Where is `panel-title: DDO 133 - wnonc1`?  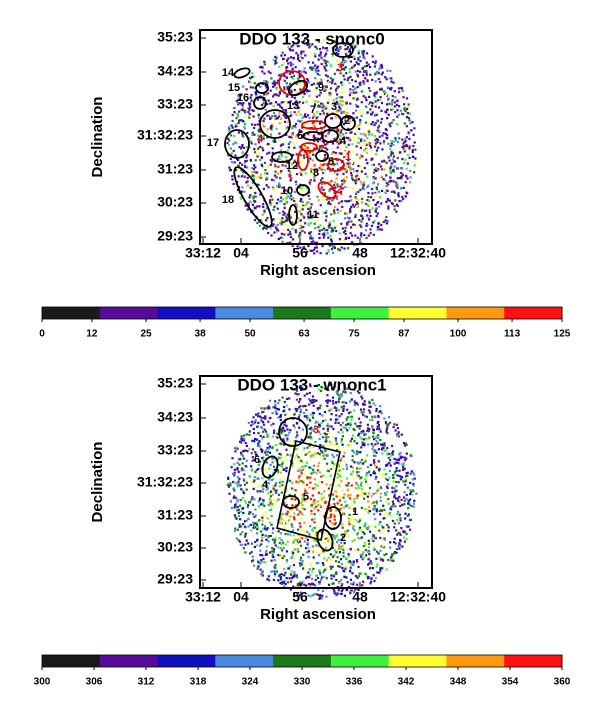
panel-title: DDO 133 - wnonc1 is located at coordinates (311, 384).